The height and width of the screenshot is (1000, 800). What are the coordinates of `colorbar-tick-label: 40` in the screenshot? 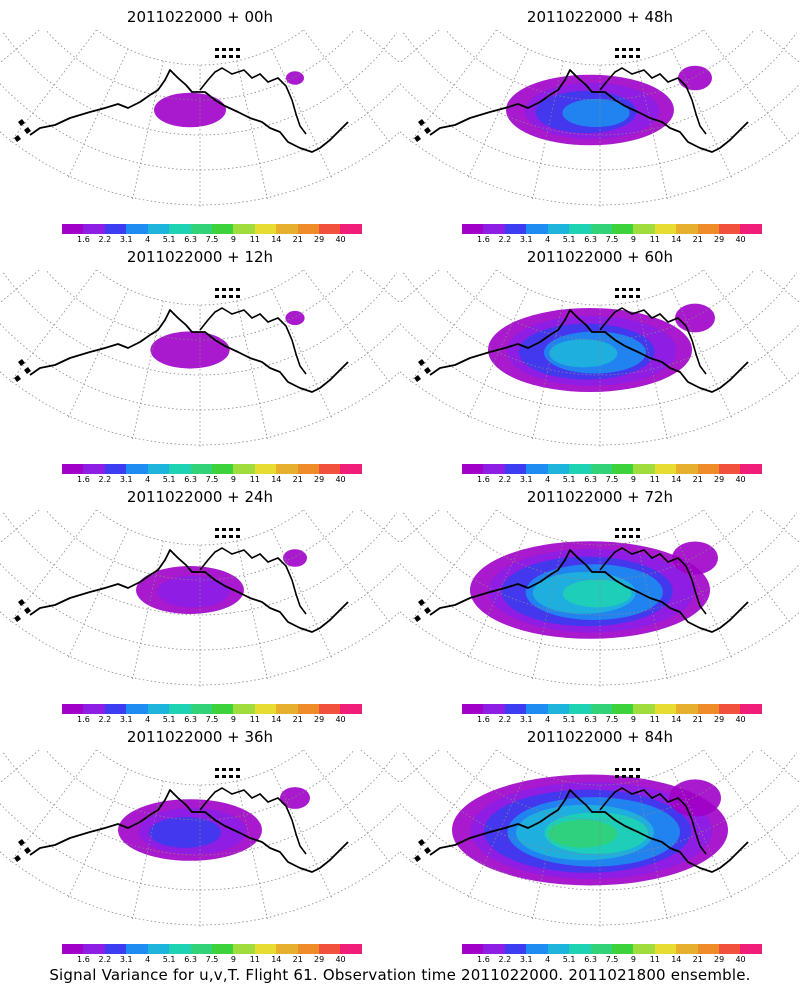 It's located at (340, 959).